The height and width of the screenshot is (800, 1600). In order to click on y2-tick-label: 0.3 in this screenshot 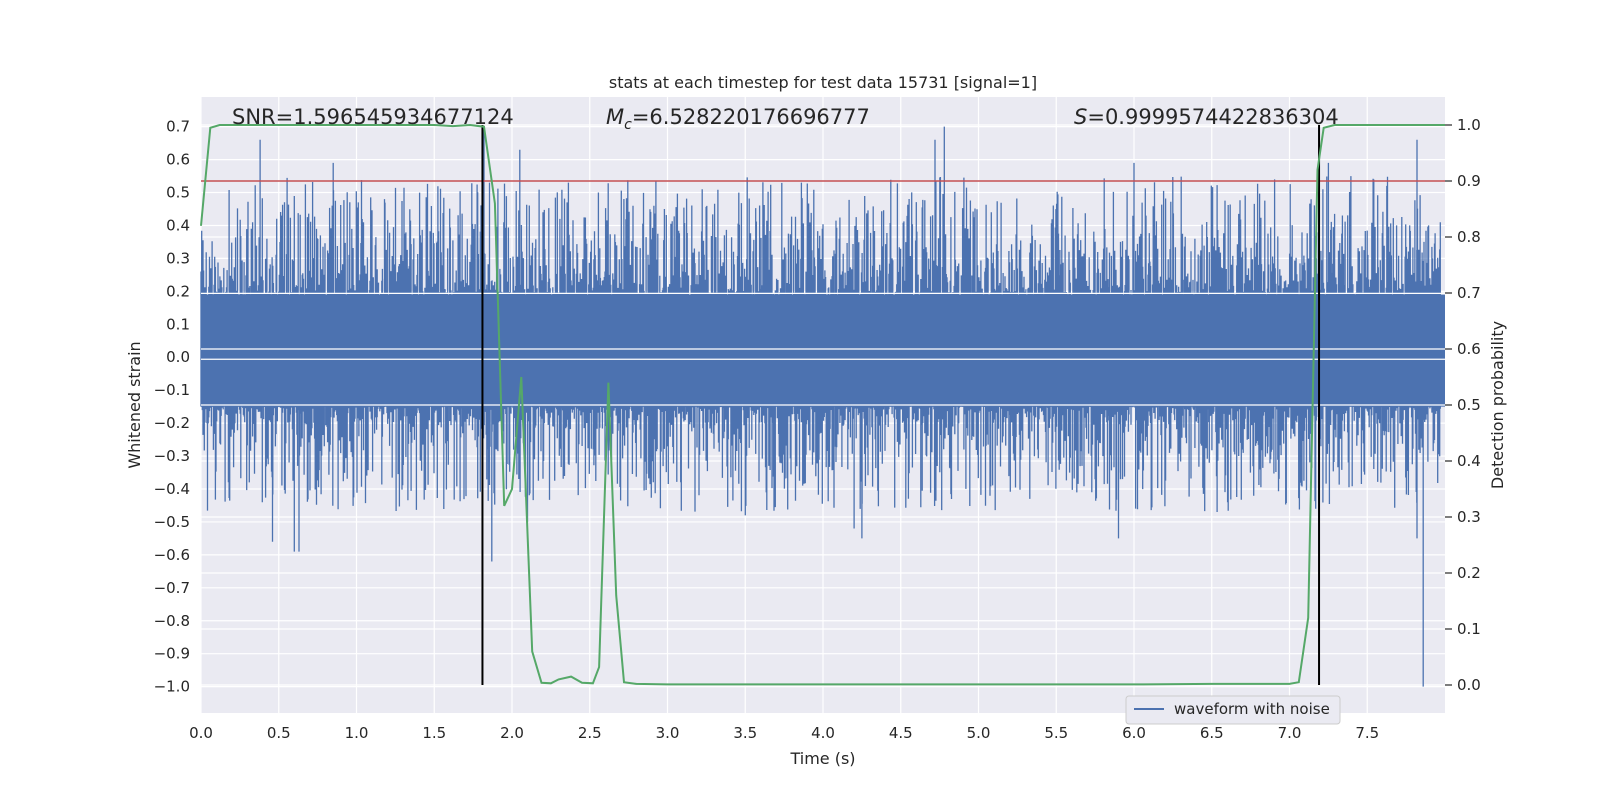, I will do `click(1469, 517)`.